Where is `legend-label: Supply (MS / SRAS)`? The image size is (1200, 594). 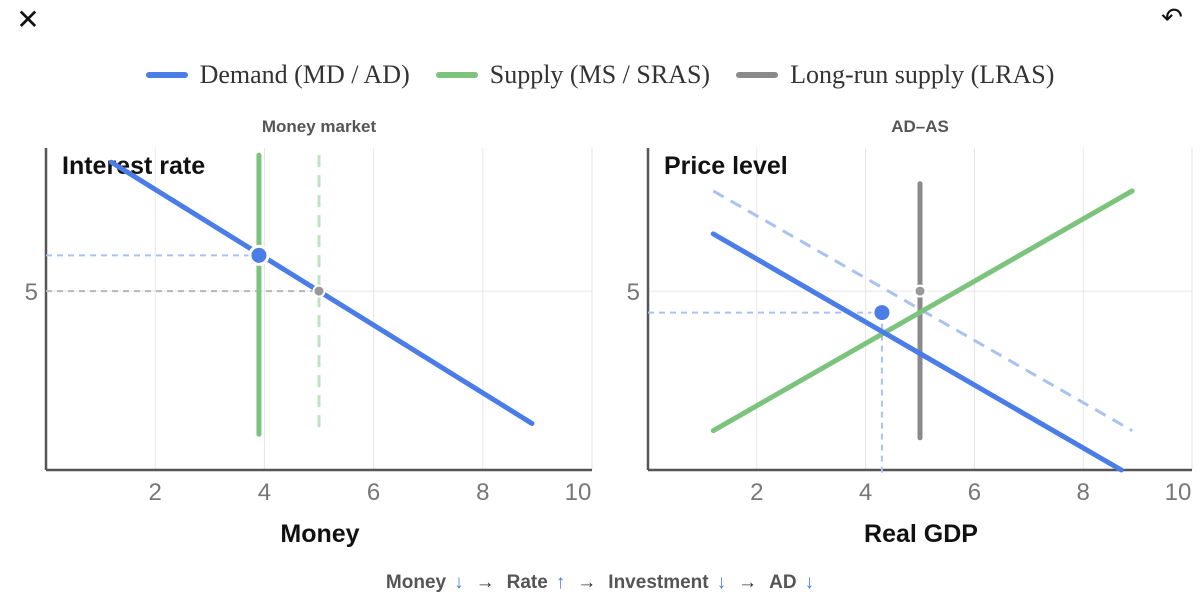
legend-label: Supply (MS / SRAS) is located at coordinates (600, 74).